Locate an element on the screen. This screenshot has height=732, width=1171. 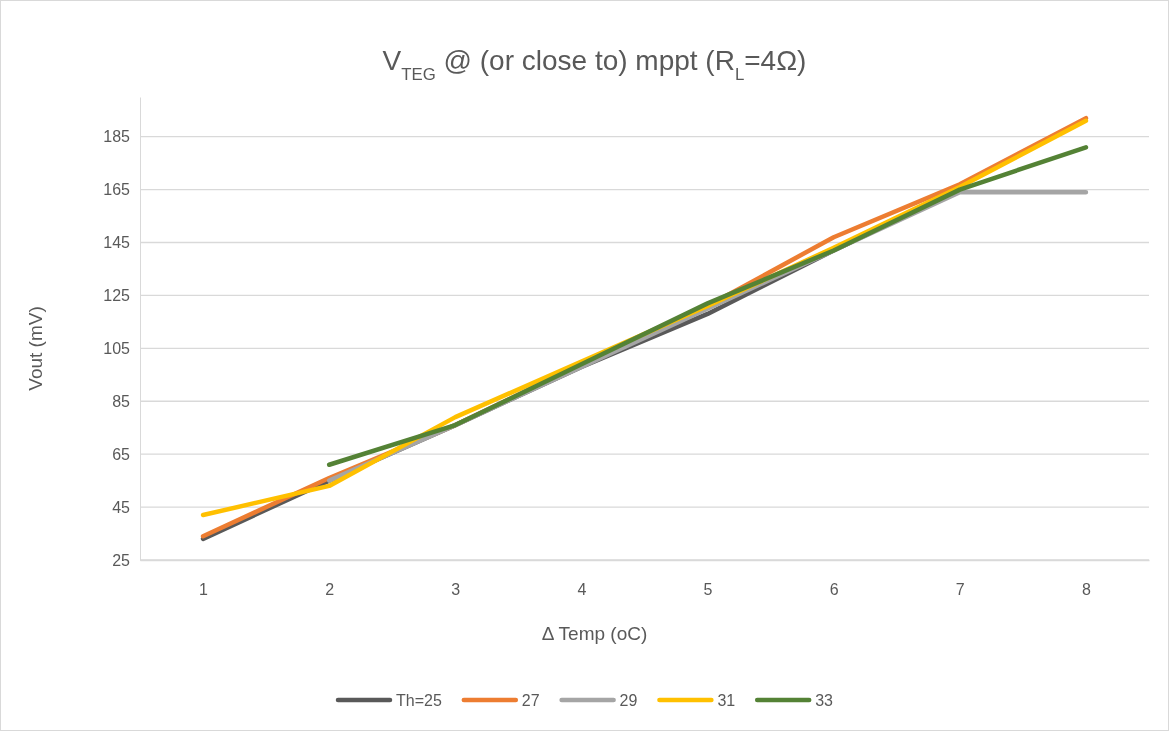
x-tick-label: 7 is located at coordinates (960, 590).